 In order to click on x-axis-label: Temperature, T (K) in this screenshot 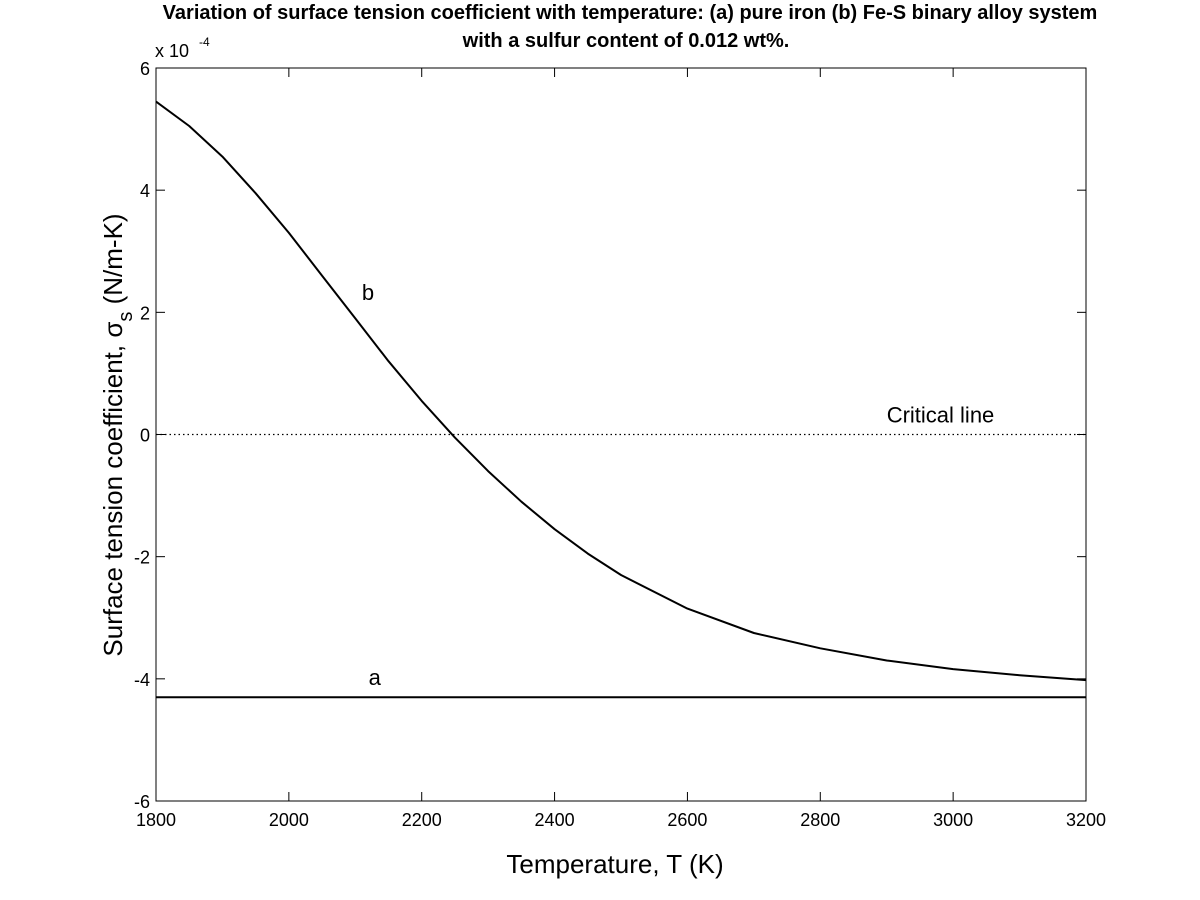, I will do `click(614, 864)`.